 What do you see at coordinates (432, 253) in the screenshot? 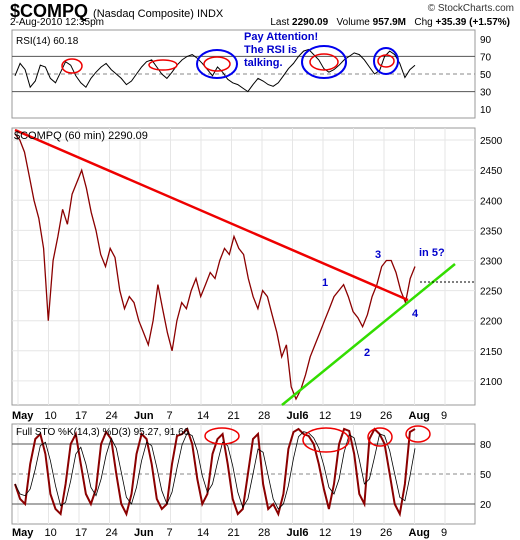
I see `wave-label-5: in 5?` at bounding box center [432, 253].